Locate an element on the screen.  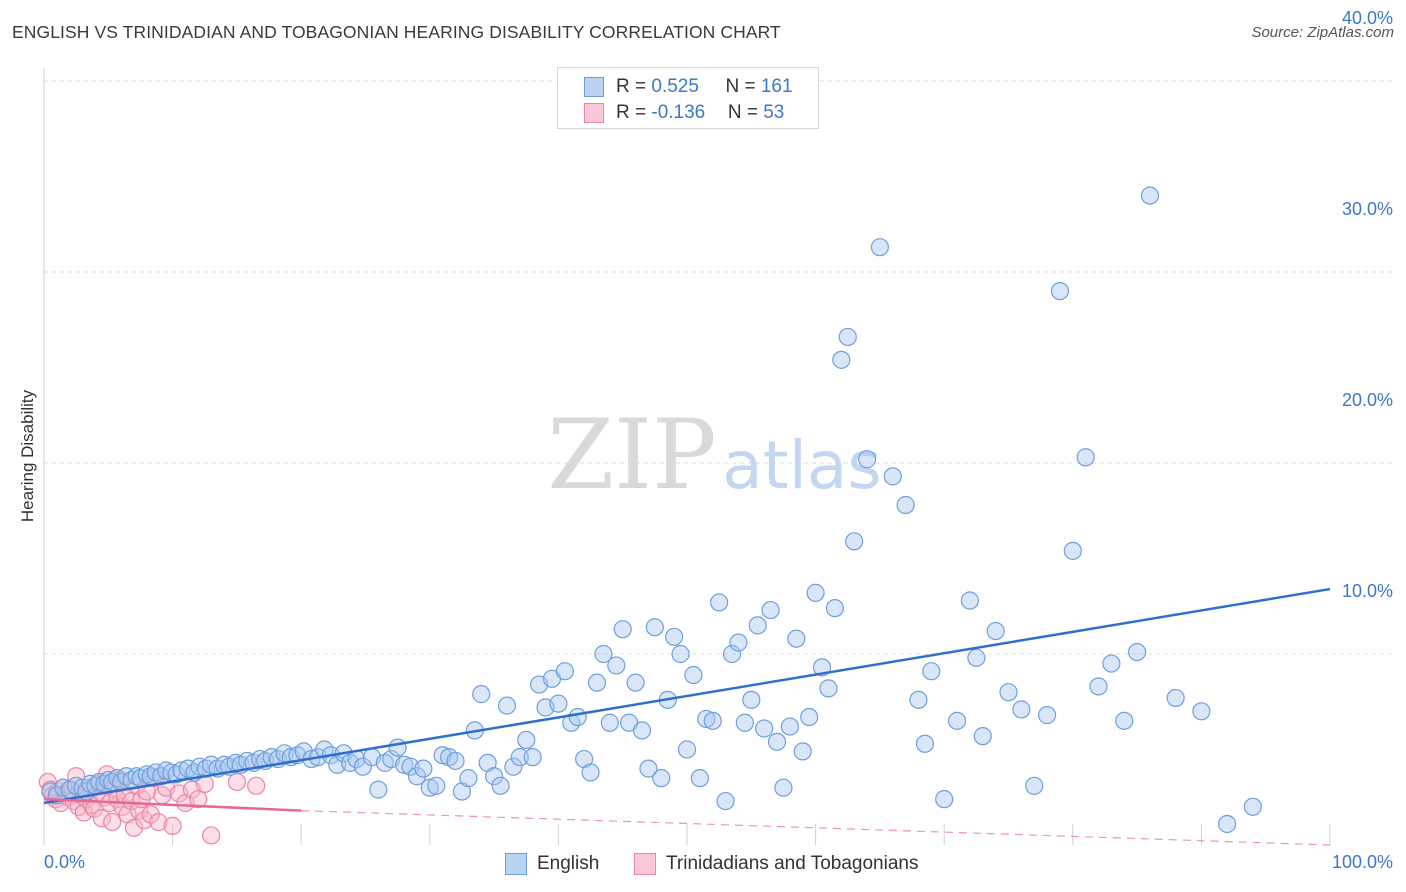
watermark: ZIP atlas is located at coordinates (714, 455).